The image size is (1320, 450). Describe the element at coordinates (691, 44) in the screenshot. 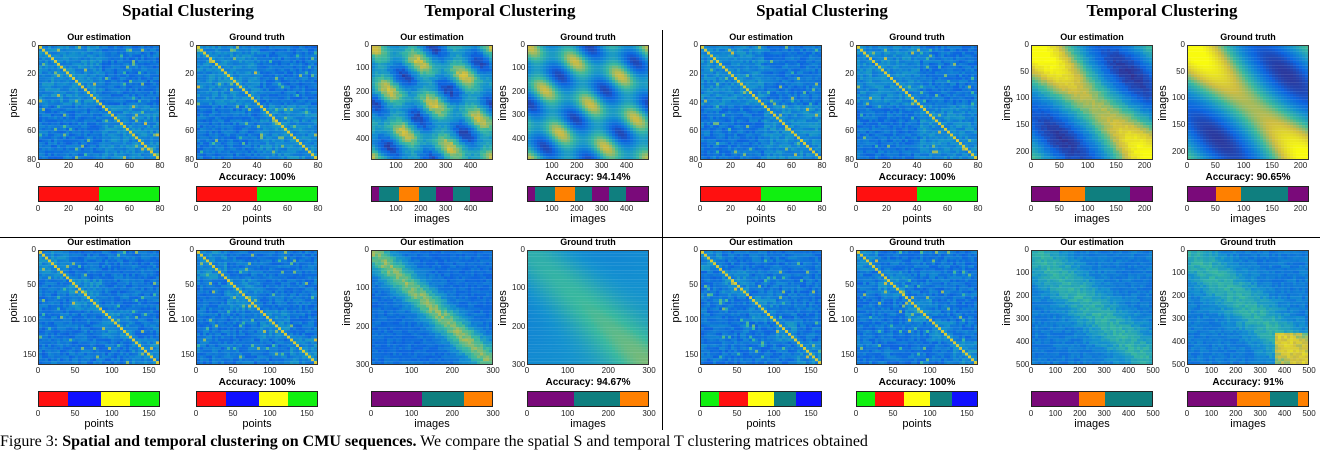

I see `a3-est-ytick: 0` at that location.